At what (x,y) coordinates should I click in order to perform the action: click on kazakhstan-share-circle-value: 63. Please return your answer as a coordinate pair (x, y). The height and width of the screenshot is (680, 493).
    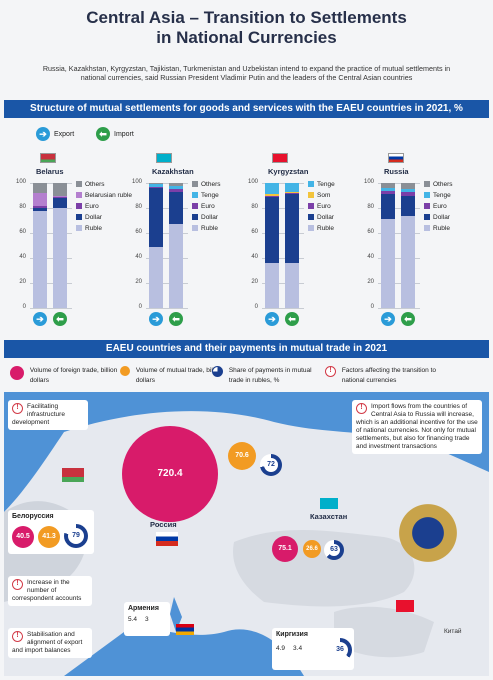
    Looking at the image, I should click on (334, 550).